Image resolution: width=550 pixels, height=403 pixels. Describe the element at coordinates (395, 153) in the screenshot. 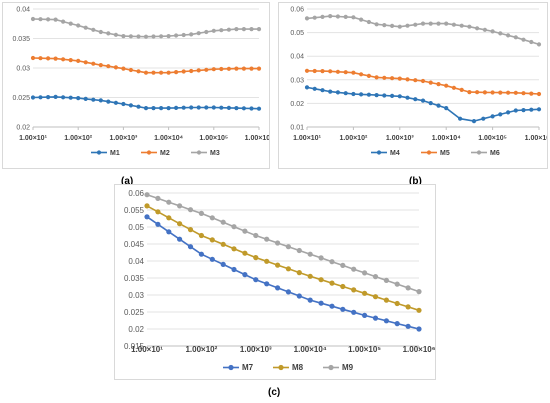

I see `legend-label-m4: M4` at that location.